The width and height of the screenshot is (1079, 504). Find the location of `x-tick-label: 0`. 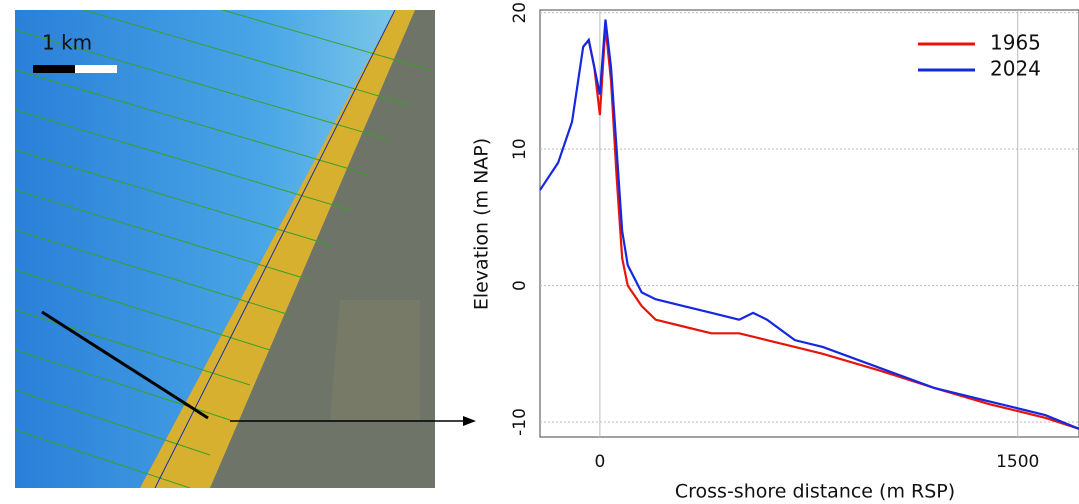

x-tick-label: 0 is located at coordinates (599, 462).